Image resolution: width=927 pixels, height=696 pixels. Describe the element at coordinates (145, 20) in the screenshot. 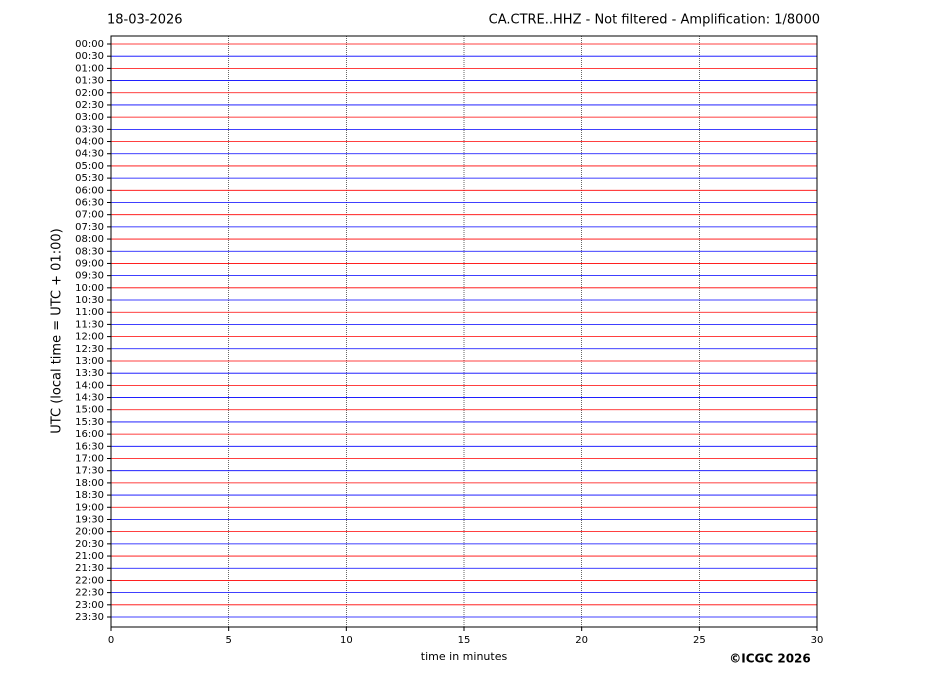

I see `date: 18-03-2026` at that location.